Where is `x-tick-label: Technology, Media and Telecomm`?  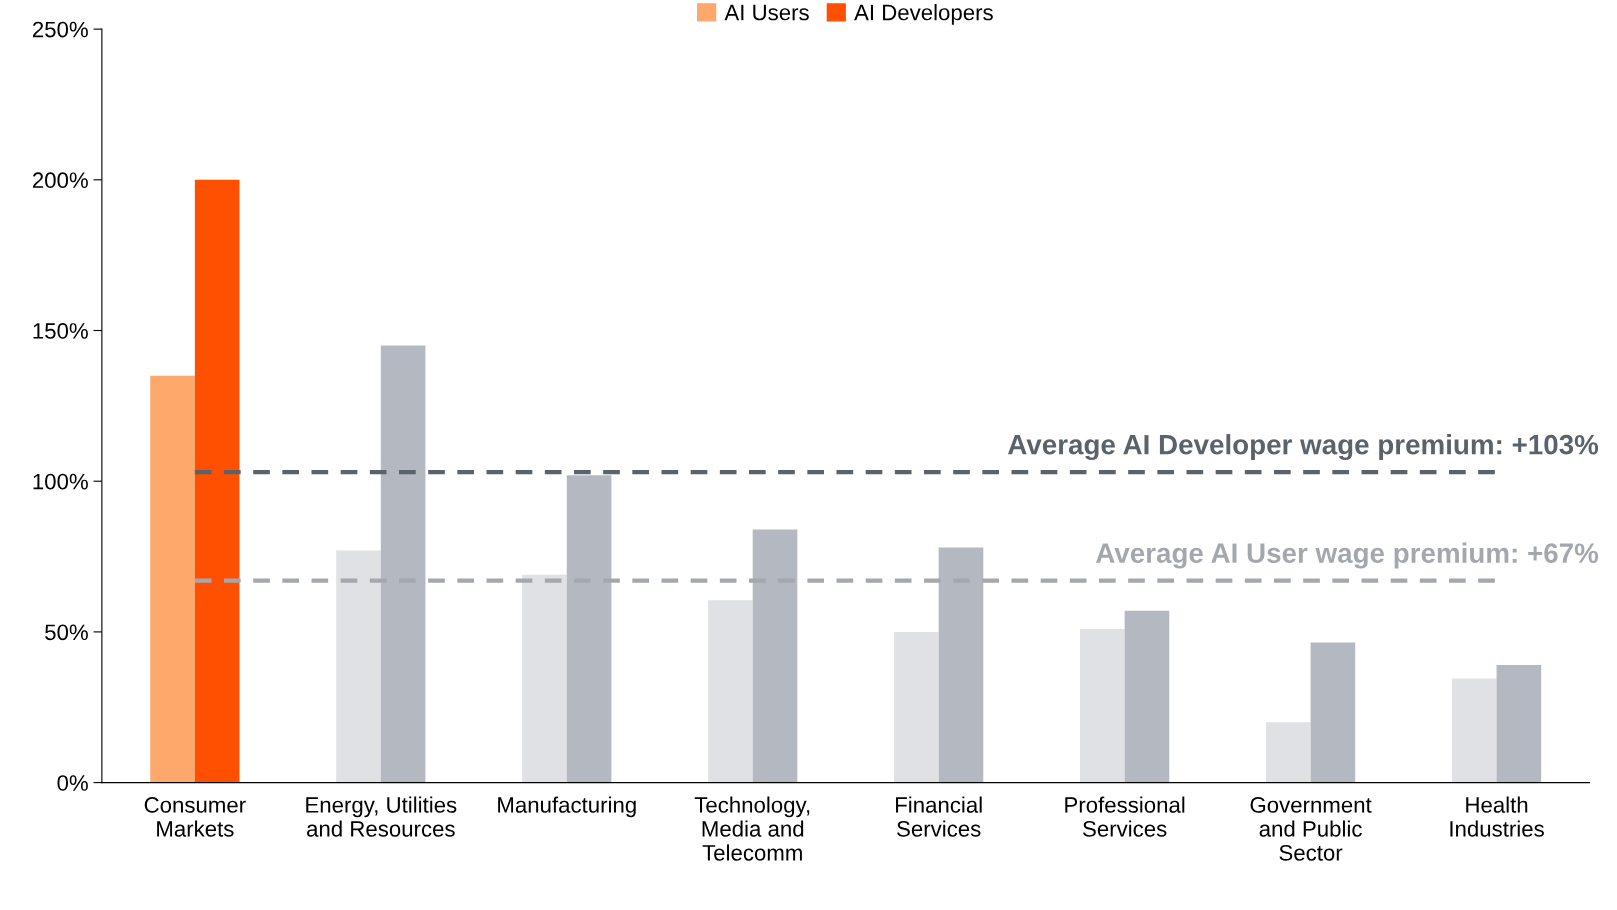
x-tick-label: Technology, Media and Telecomm is located at coordinates (752, 828).